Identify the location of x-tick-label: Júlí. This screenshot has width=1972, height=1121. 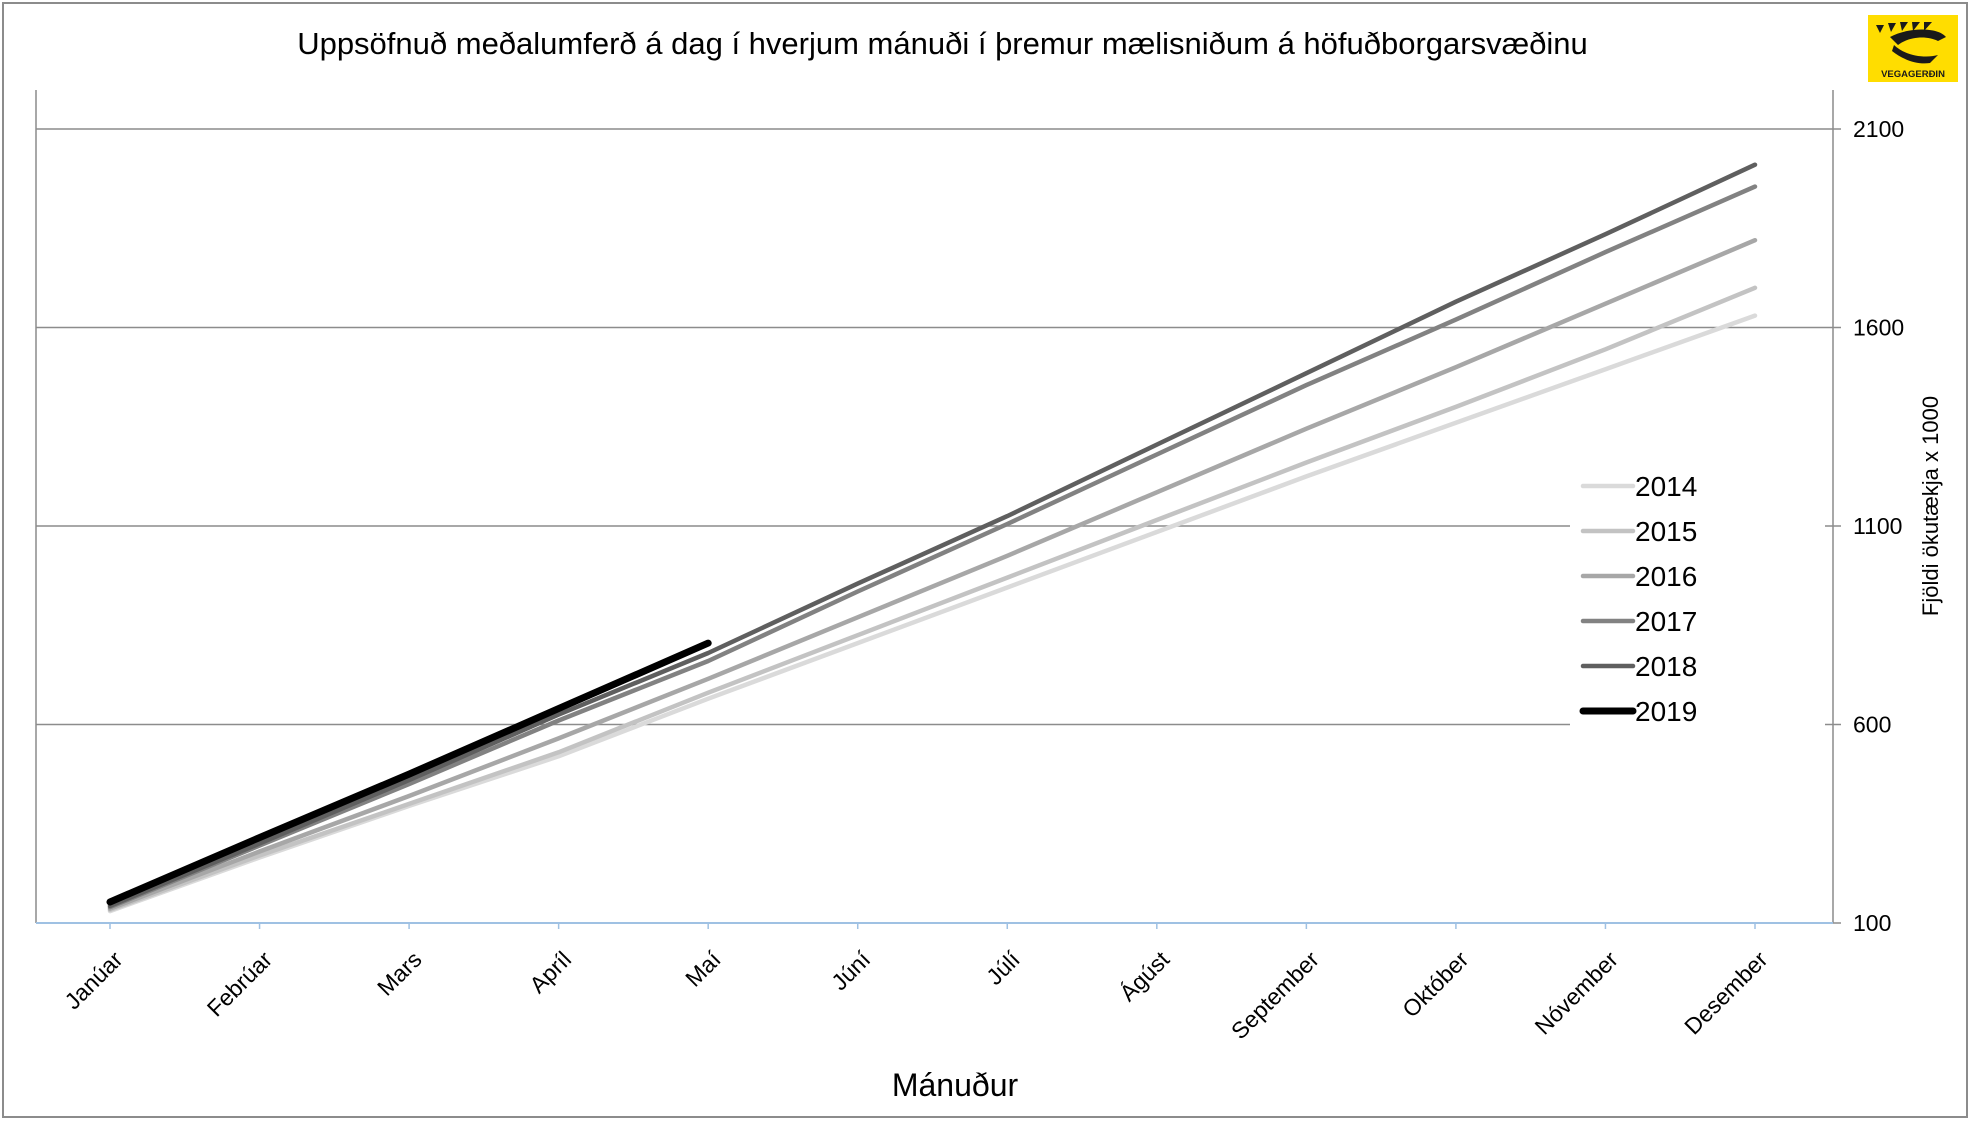
(1003, 968).